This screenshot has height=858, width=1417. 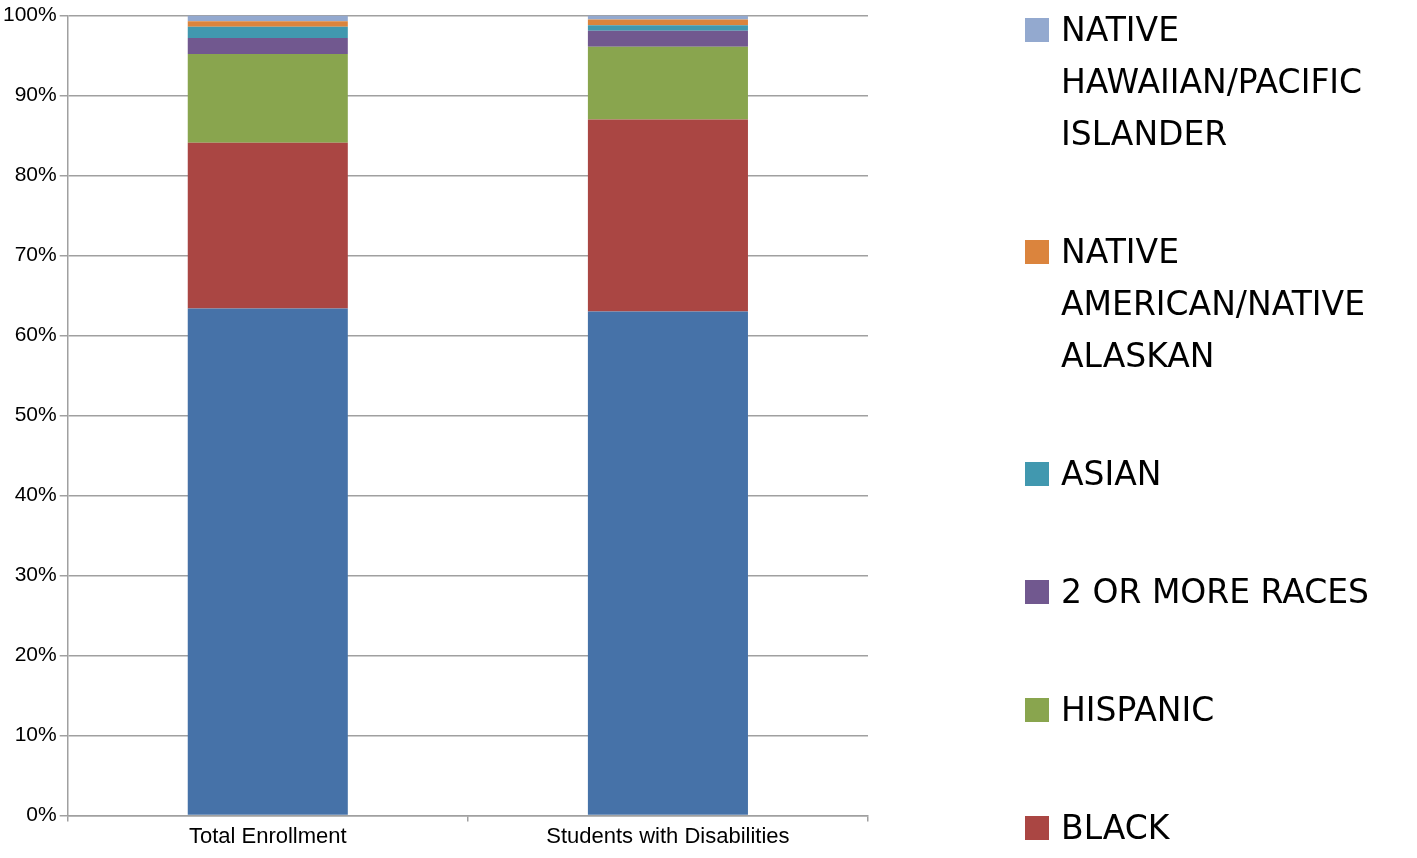 I want to click on y-tick-label: 0%, so click(x=41, y=814).